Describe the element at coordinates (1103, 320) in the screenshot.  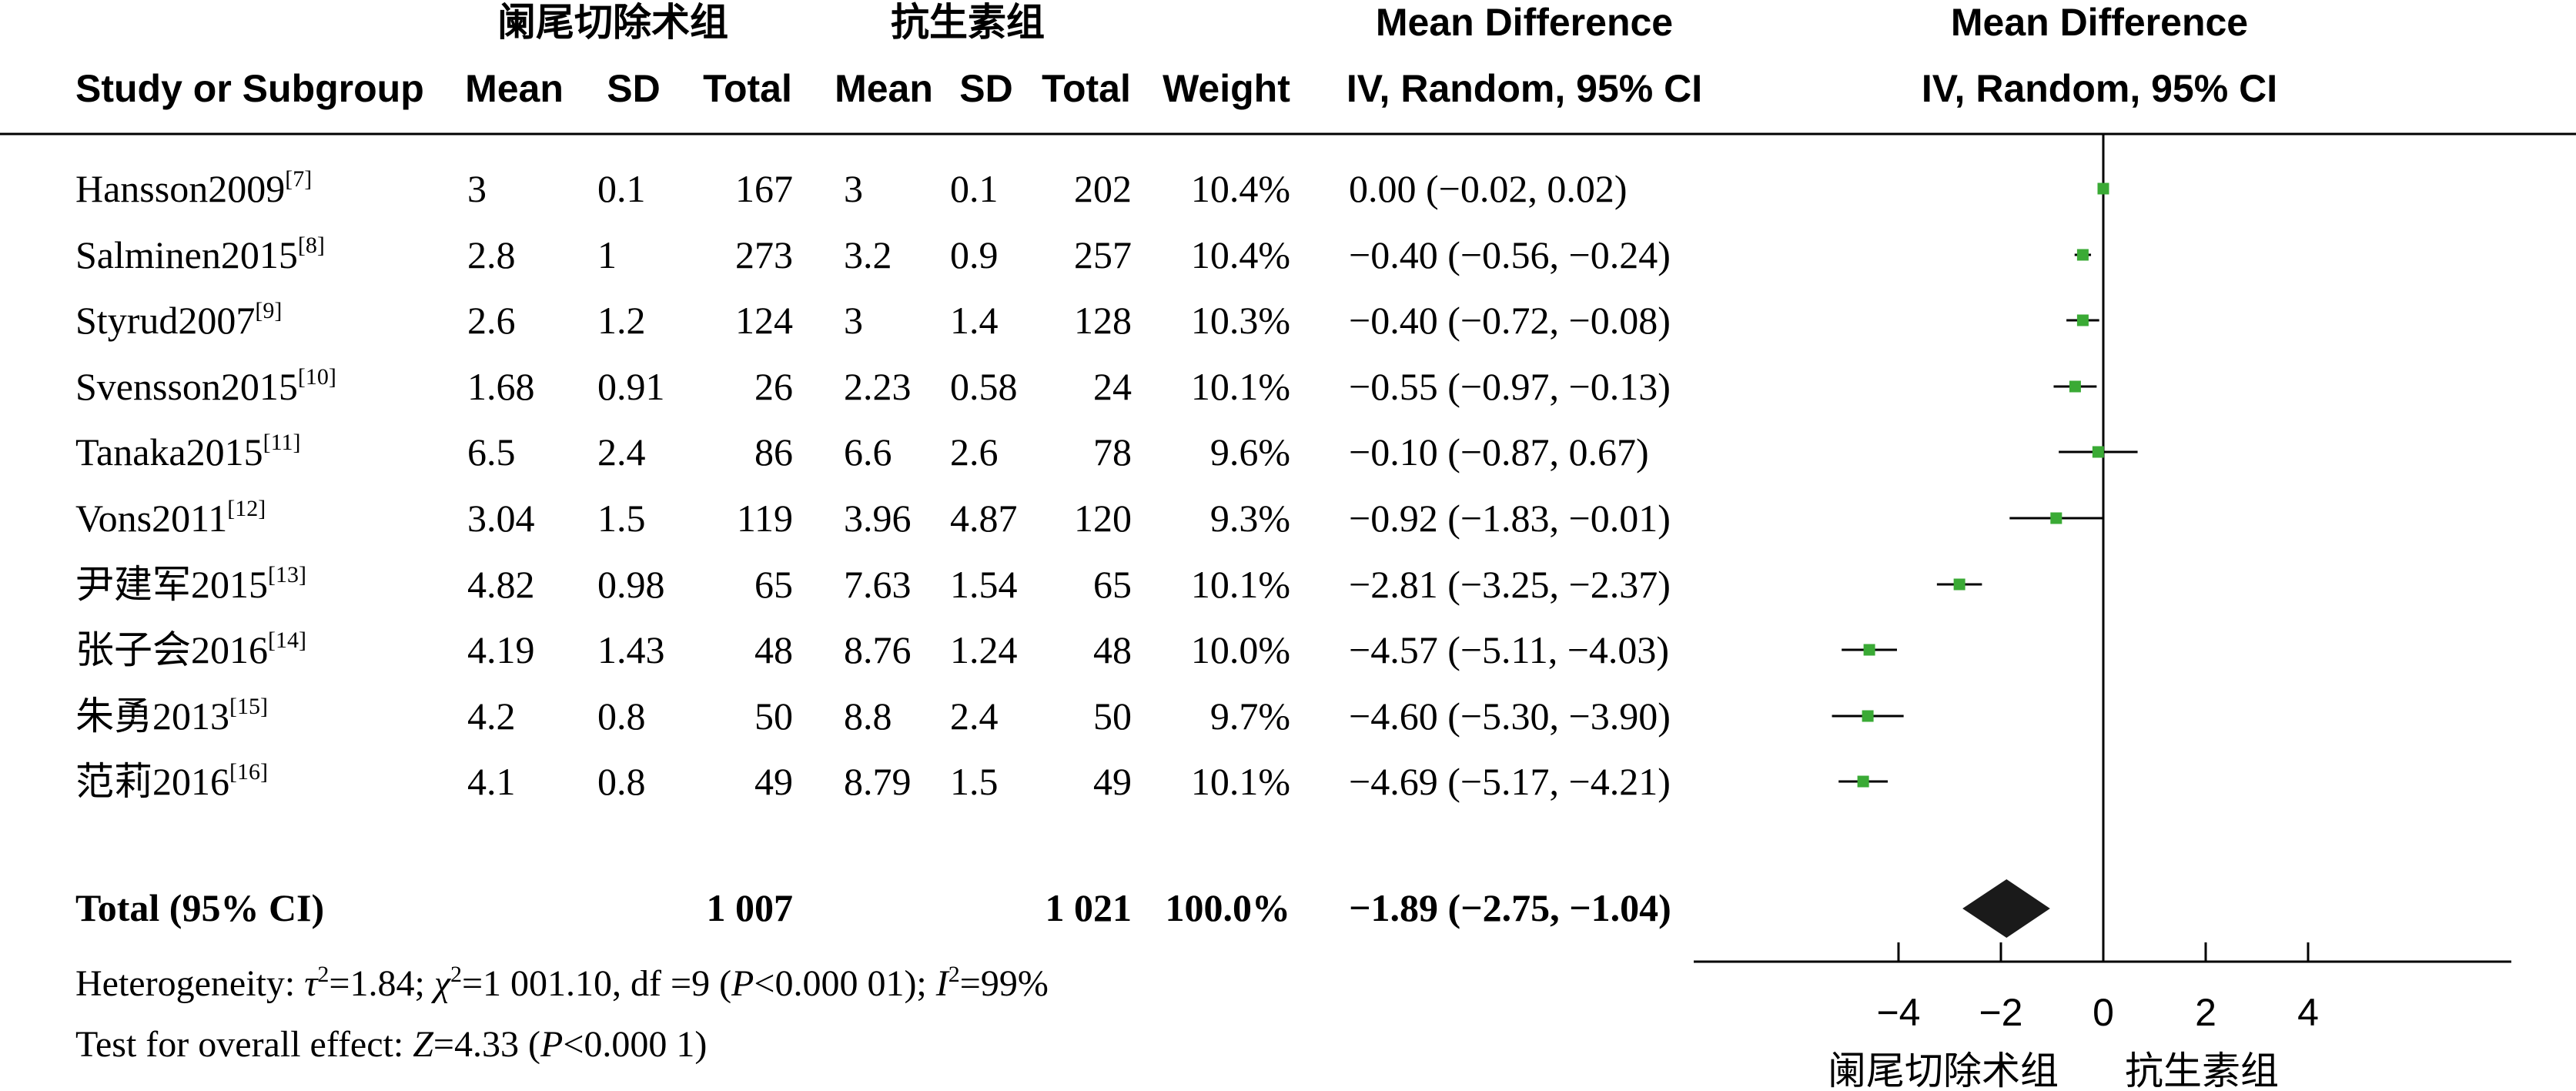
I see `study-total2: 128` at that location.